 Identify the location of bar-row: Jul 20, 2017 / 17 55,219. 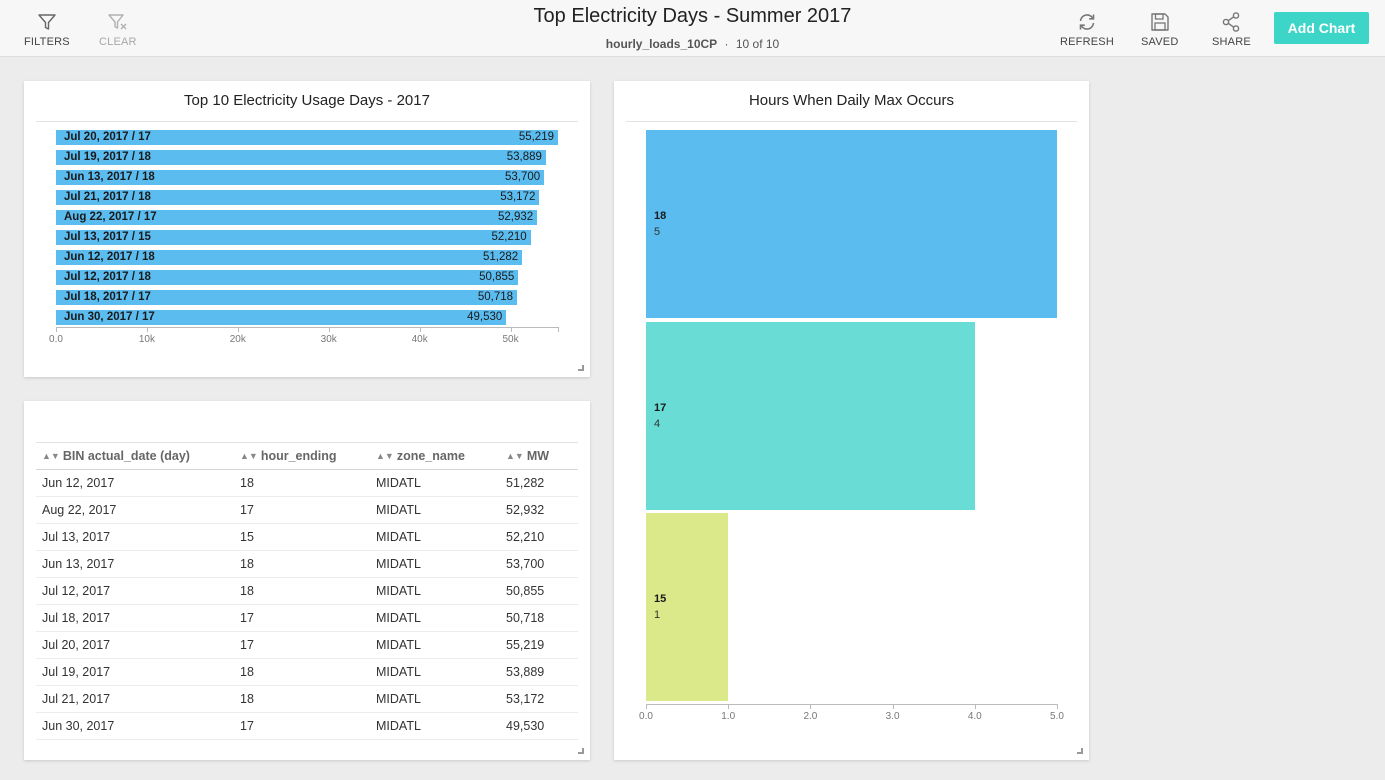
(307, 137).